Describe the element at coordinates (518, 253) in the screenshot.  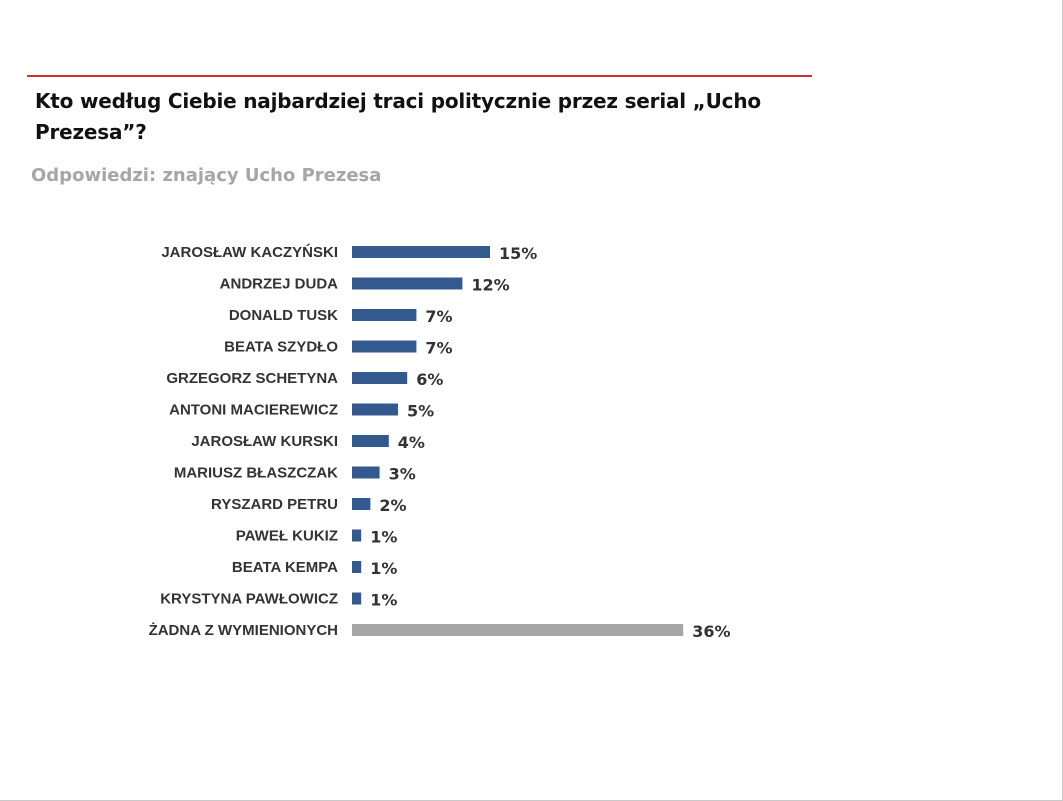
I see `data-label: 15%` at that location.